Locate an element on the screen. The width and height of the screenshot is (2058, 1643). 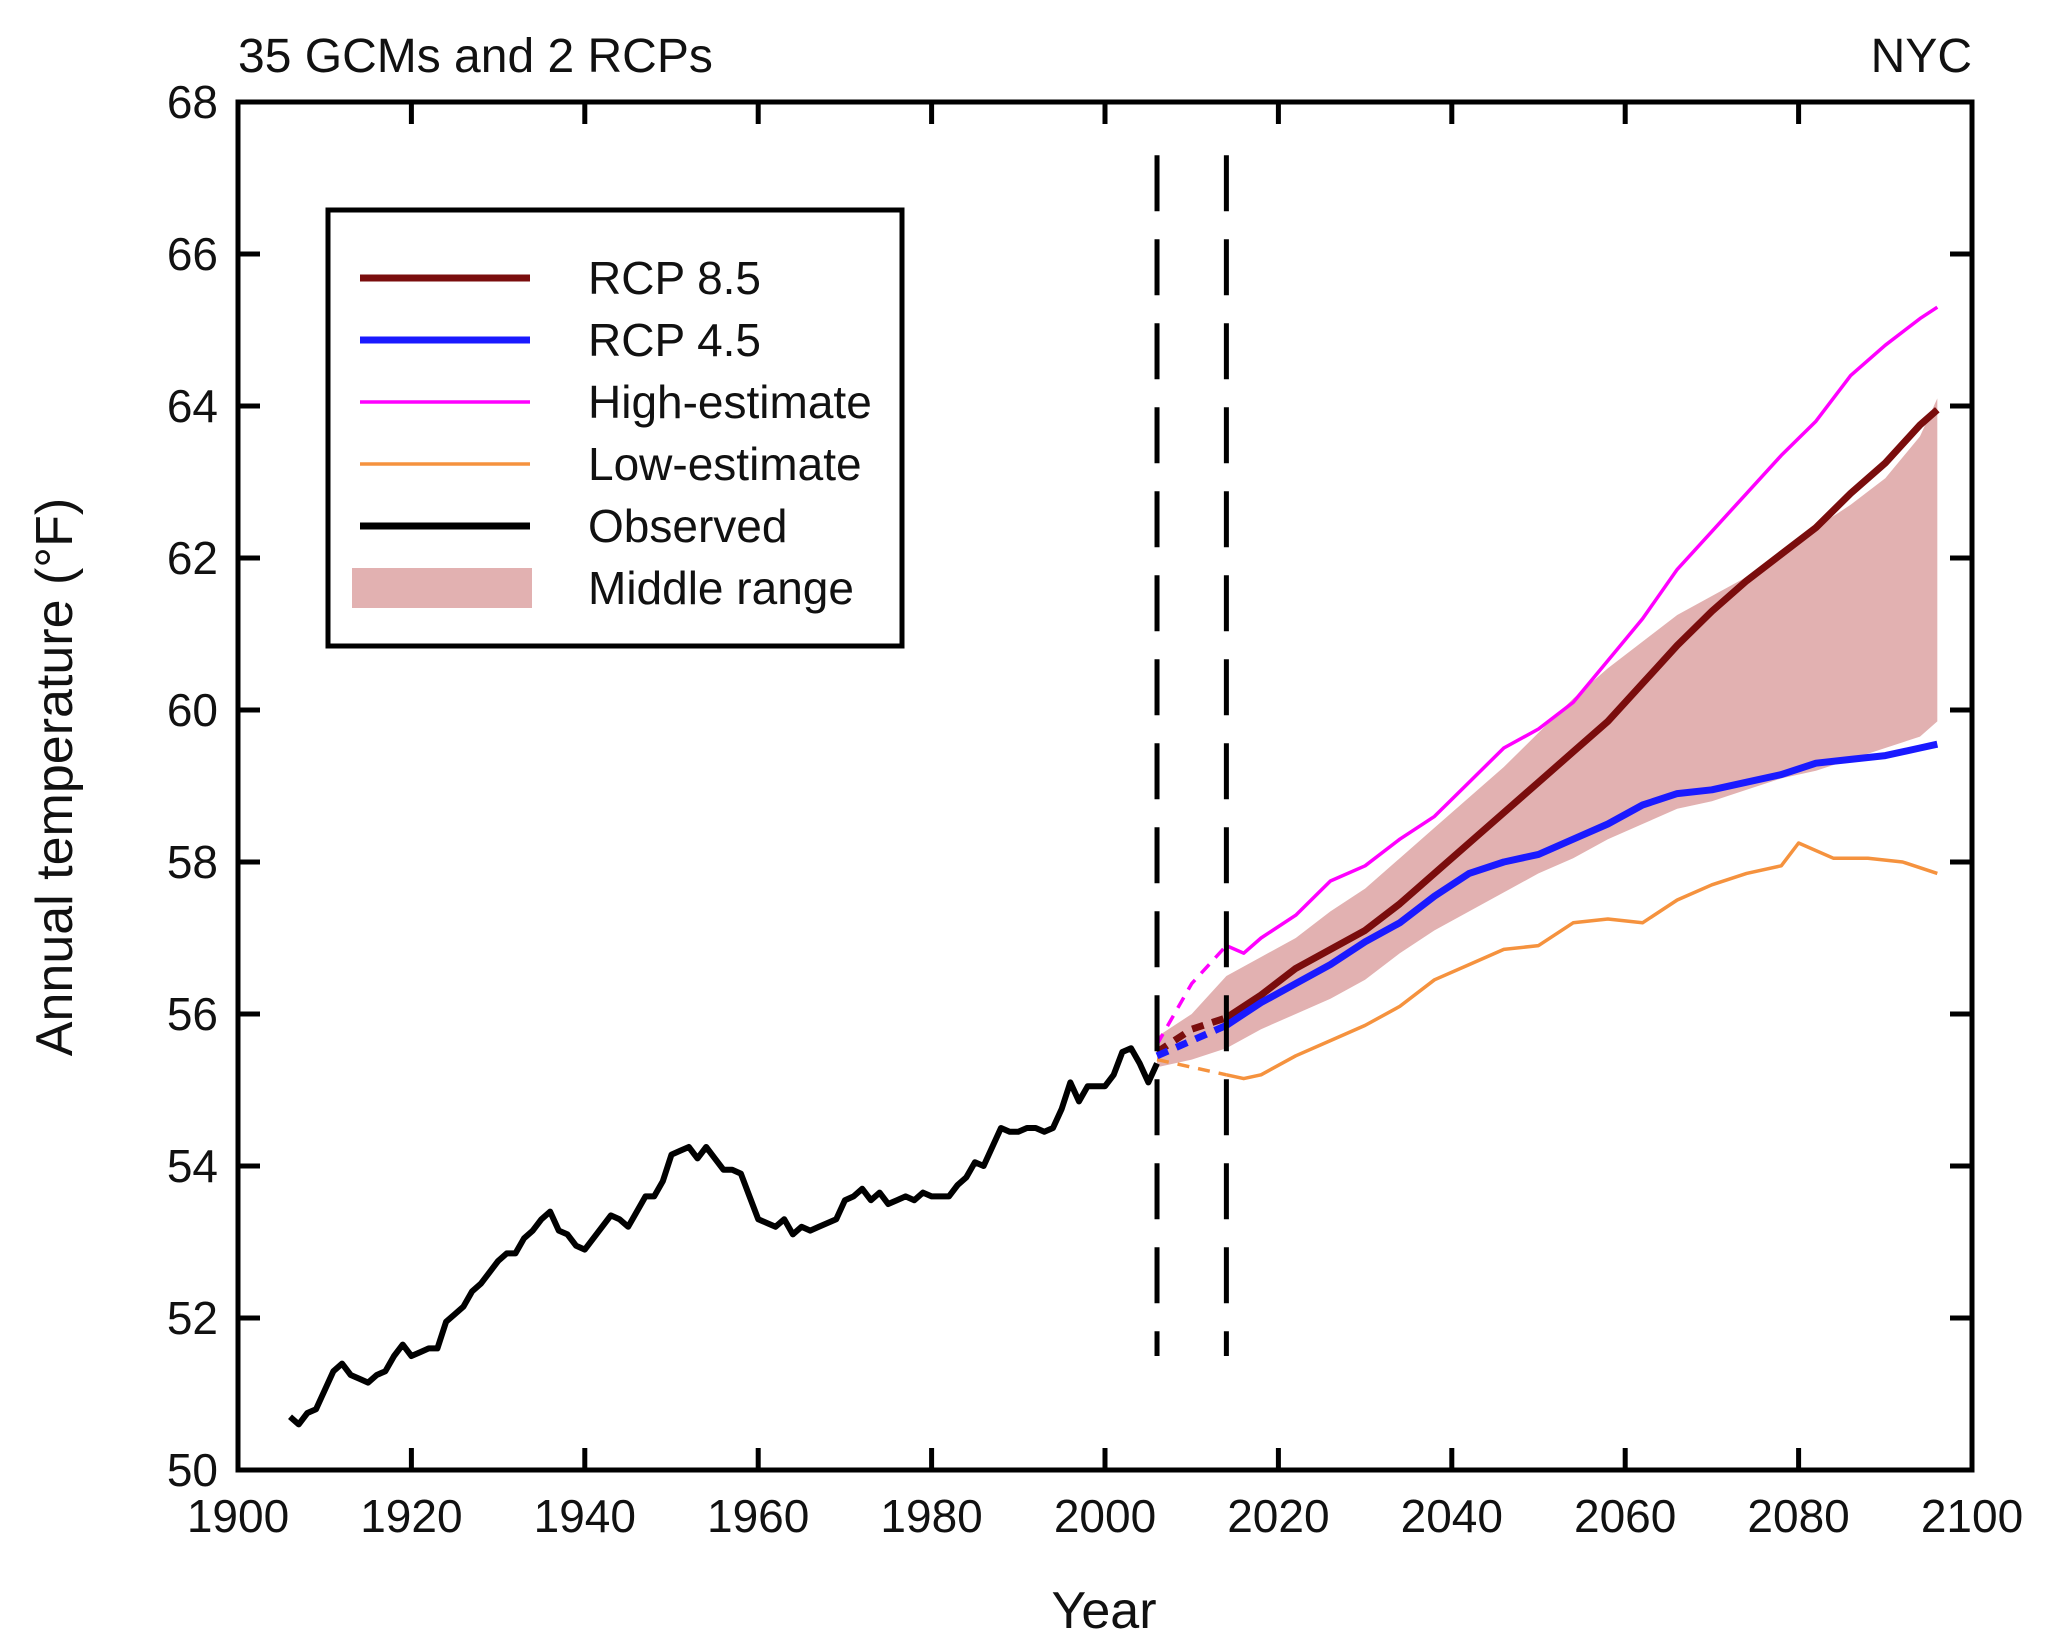
high-estimate-line is located at coordinates (1582, 630).